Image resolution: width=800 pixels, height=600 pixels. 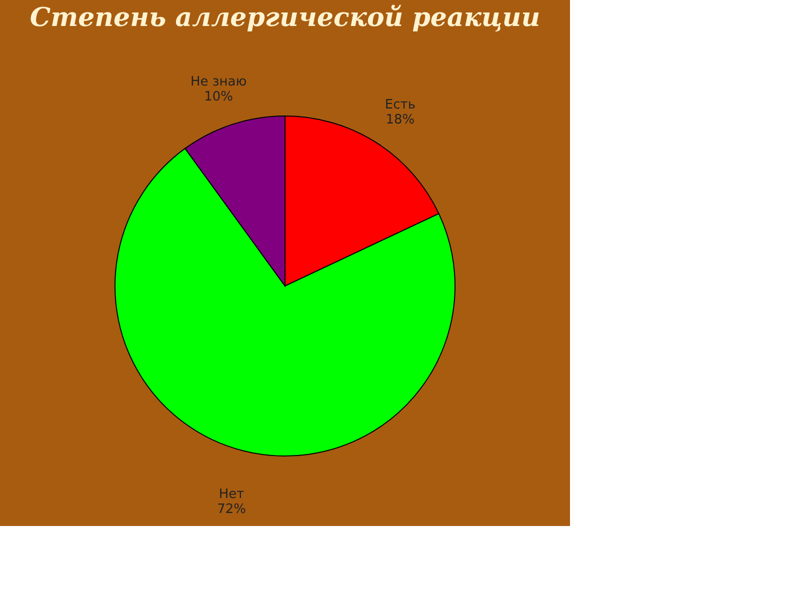 What do you see at coordinates (400, 104) in the screenshot?
I see `slice-label: Есть` at bounding box center [400, 104].